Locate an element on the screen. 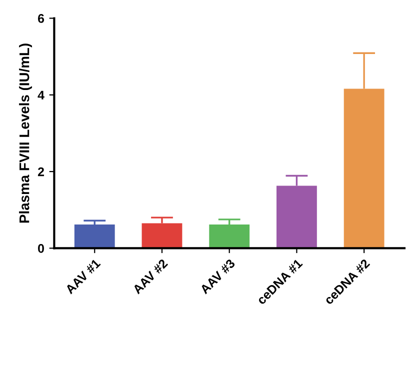  y-tick-label: 0 is located at coordinates (41, 248).